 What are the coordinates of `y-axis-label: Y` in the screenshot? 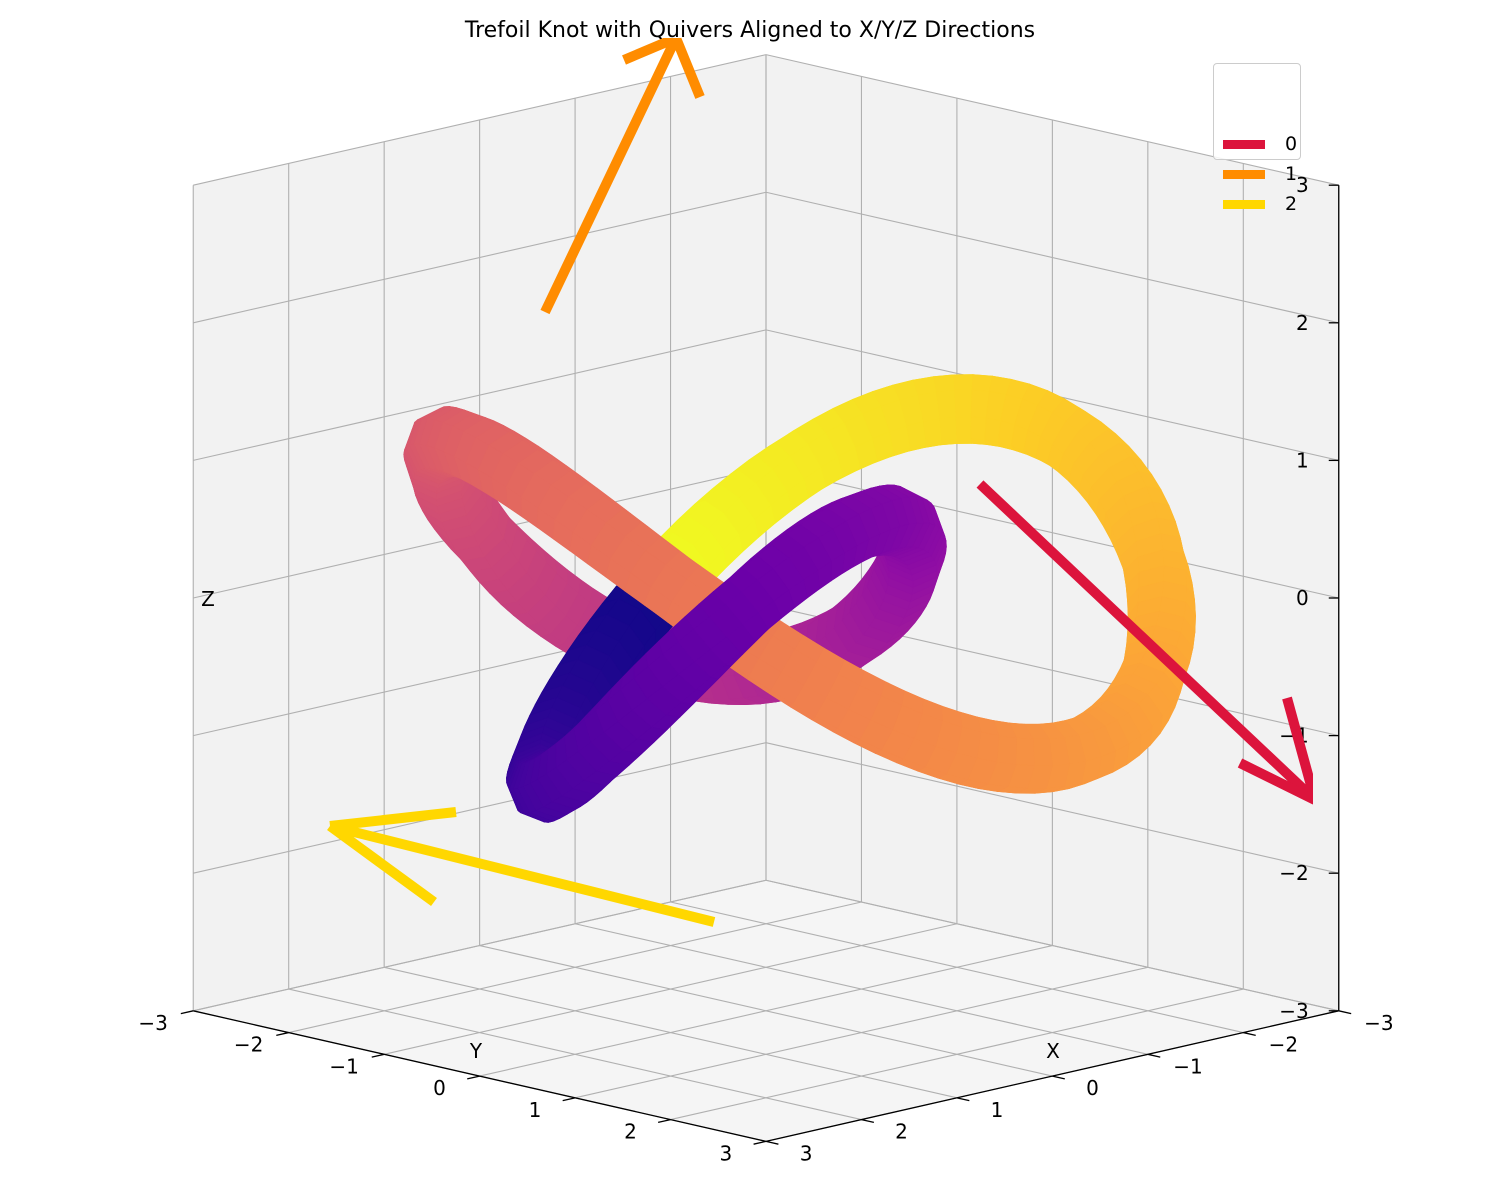 It's located at (476, 1051).